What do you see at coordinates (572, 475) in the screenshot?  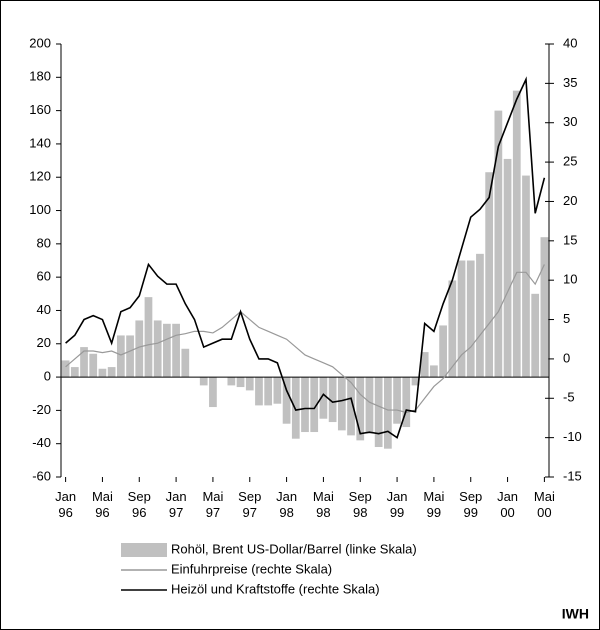 I see `y2-tick-label: -15` at bounding box center [572, 475].